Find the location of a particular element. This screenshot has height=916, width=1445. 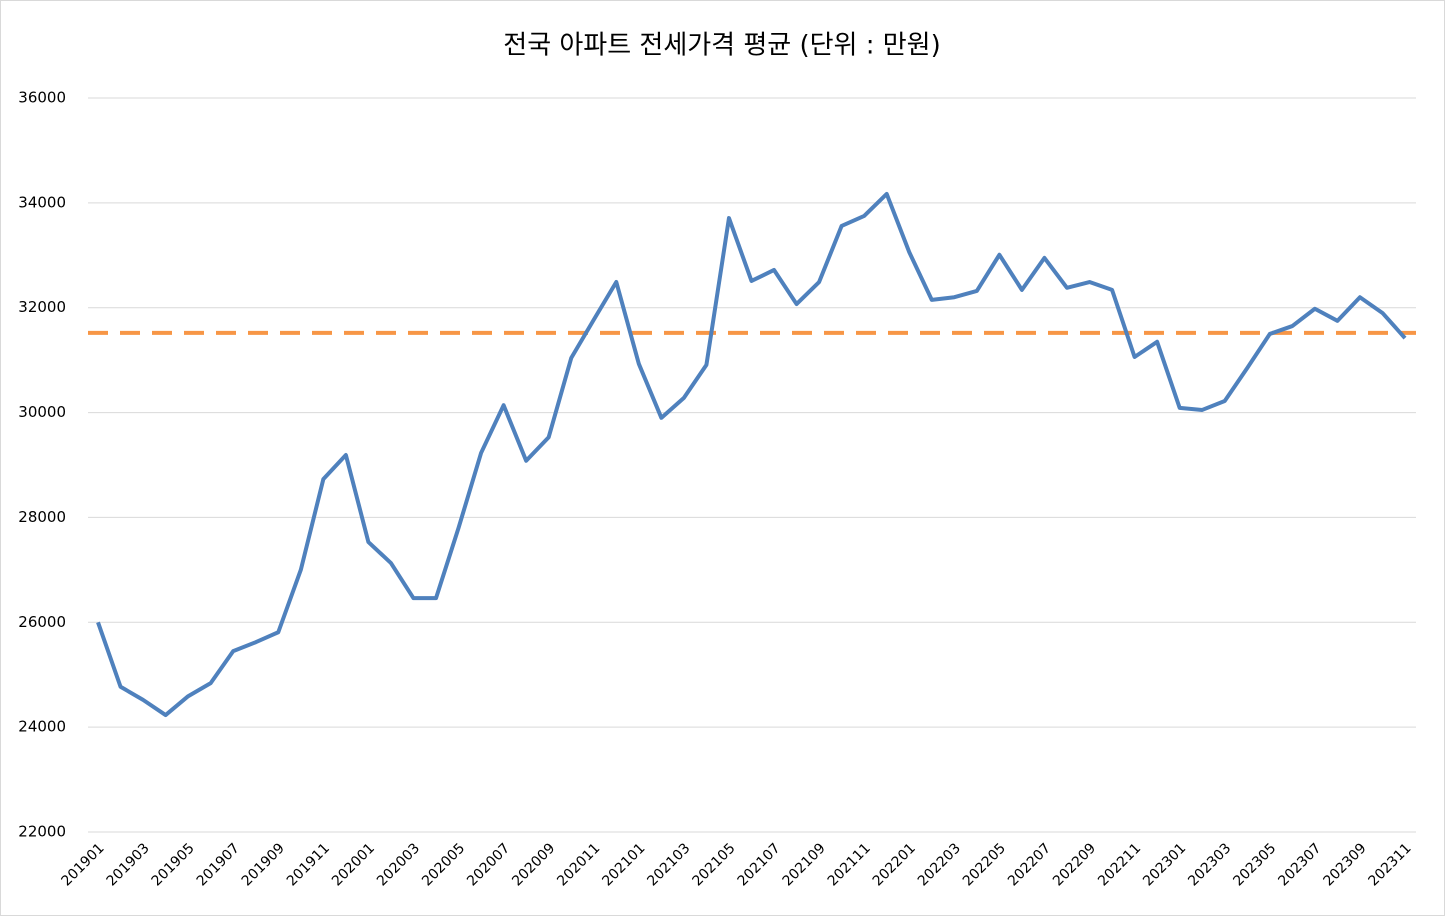

y-tick-label: 28000 is located at coordinates (42, 517).